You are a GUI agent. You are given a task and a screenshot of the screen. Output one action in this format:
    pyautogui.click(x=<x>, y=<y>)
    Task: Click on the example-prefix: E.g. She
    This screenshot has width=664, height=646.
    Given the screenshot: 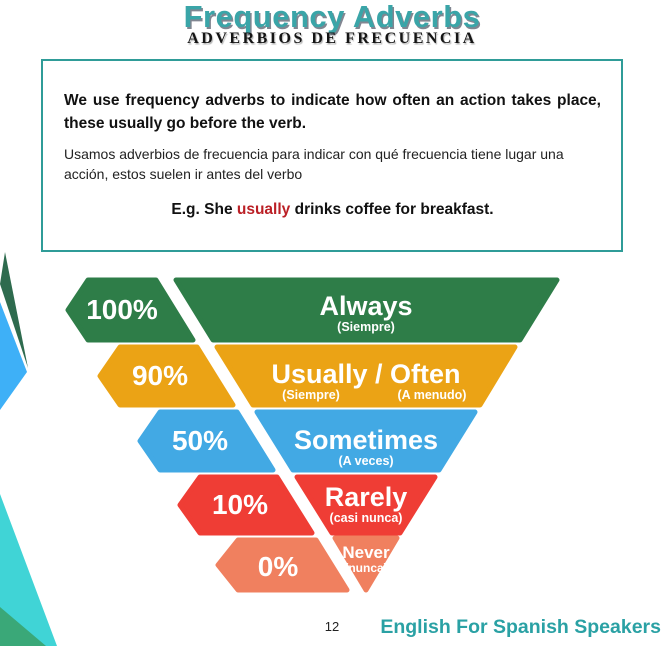 What is the action you would take?
    pyautogui.click(x=204, y=210)
    